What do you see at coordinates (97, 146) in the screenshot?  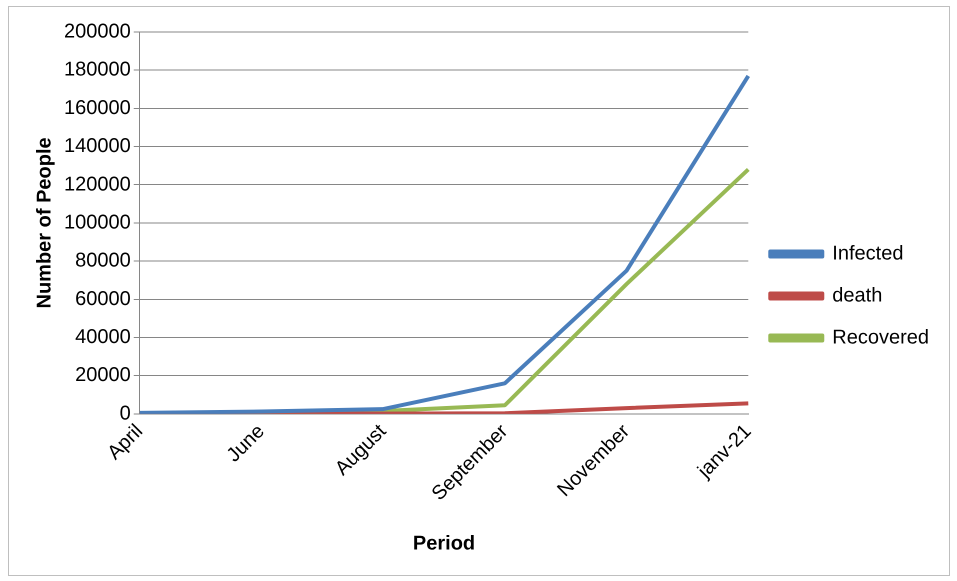 I see `y-tick-label: 140000` at bounding box center [97, 146].